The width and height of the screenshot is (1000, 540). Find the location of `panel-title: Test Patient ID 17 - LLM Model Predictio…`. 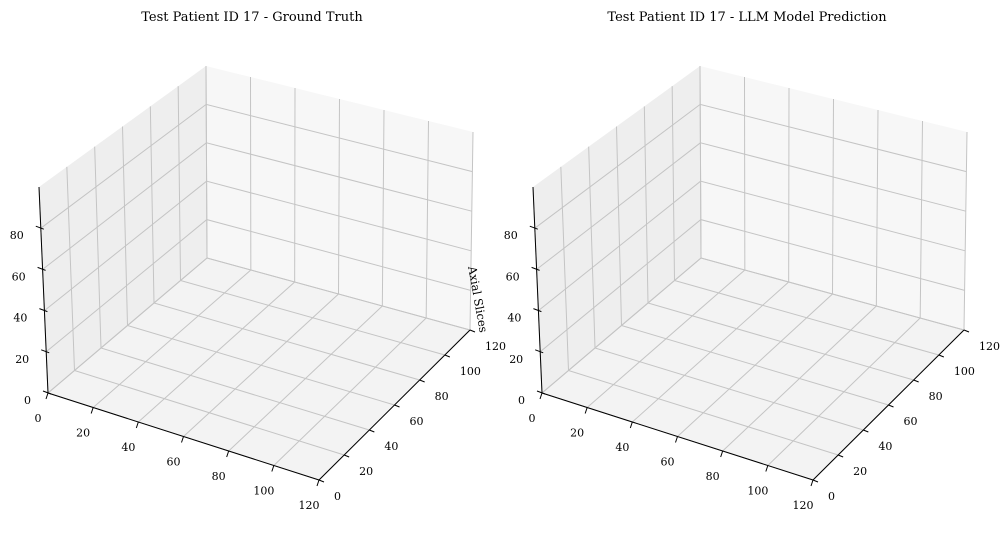

panel-title: Test Patient ID 17 - LLM Model Predictio… is located at coordinates (747, 17).